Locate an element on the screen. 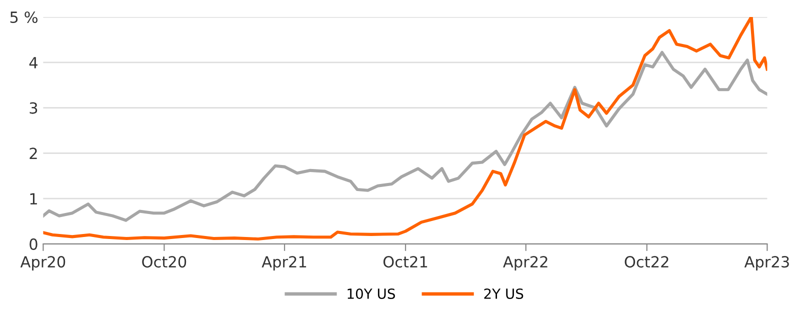 The height and width of the screenshot is (321, 800). y-tick-label: 2 is located at coordinates (33, 153).